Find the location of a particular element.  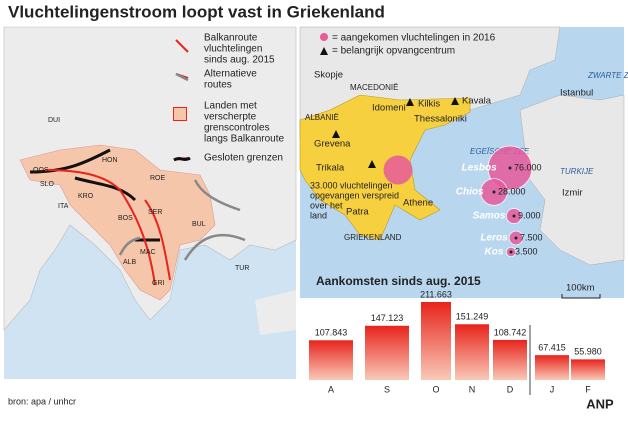

place-label: Thessaloniki is located at coordinates (440, 119).